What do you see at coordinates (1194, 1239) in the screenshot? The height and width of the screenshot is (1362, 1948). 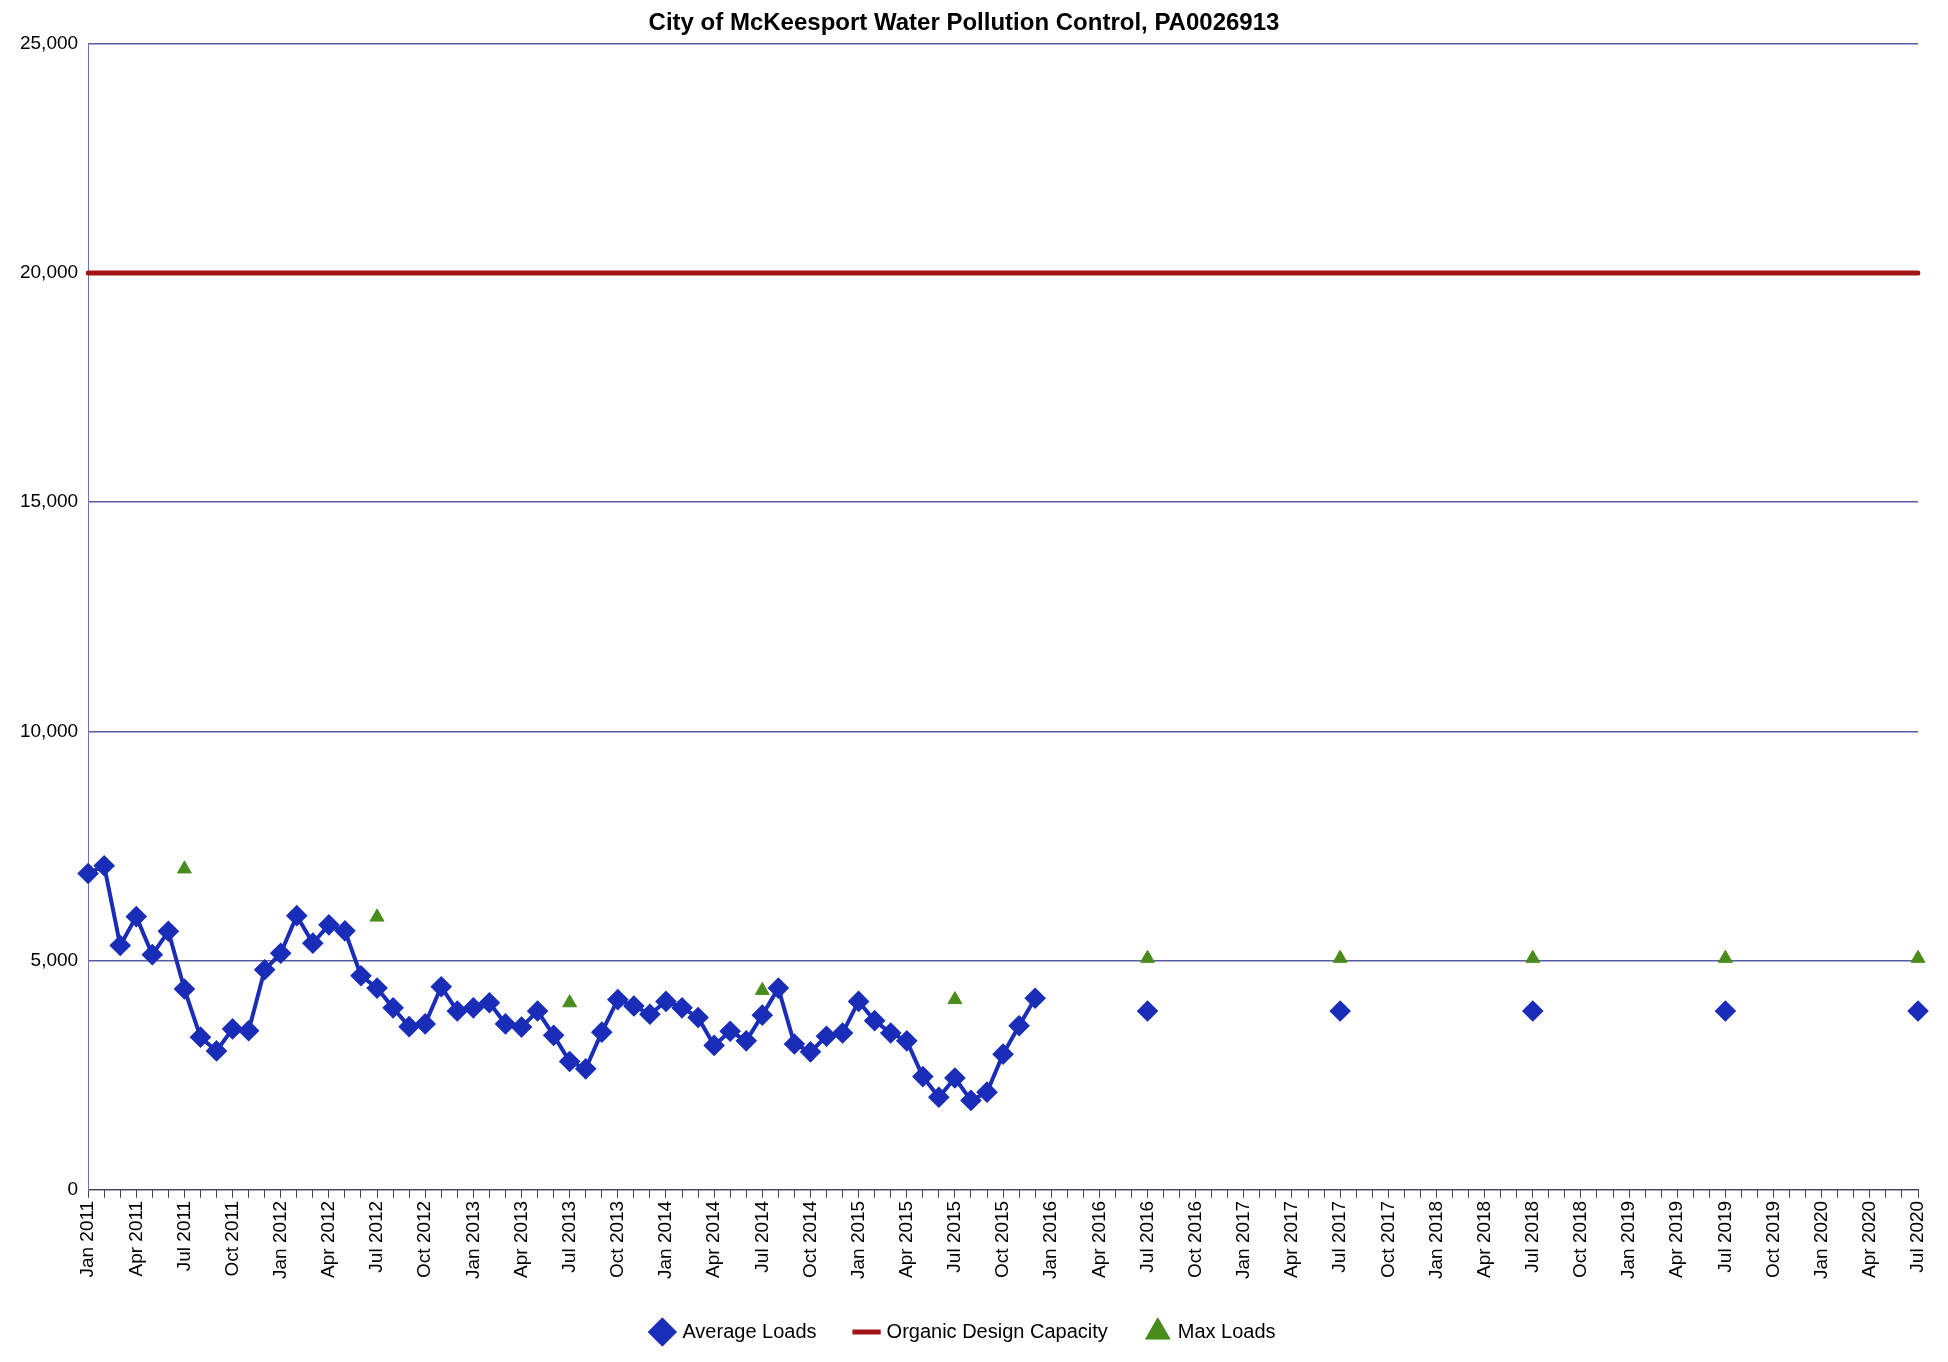 I see `x-tick-label: Oct 2016` at bounding box center [1194, 1239].